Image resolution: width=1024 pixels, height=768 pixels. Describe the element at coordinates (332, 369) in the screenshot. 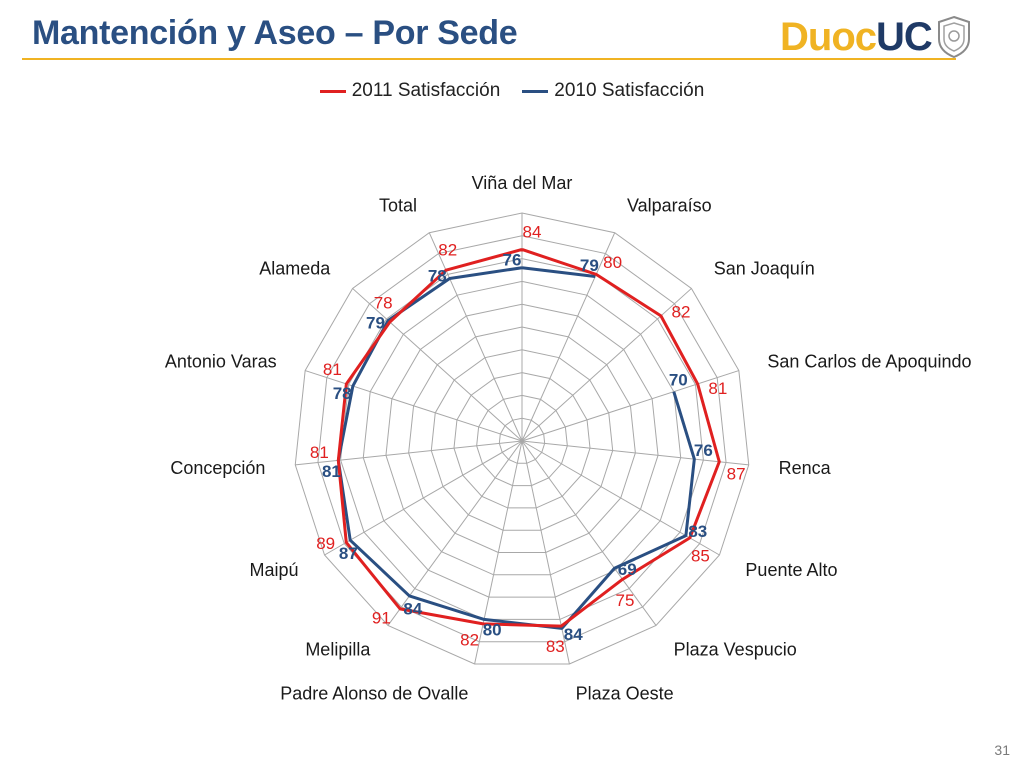

I see `data-label-2011-satisfaccion-antonio-varas: 81` at that location.